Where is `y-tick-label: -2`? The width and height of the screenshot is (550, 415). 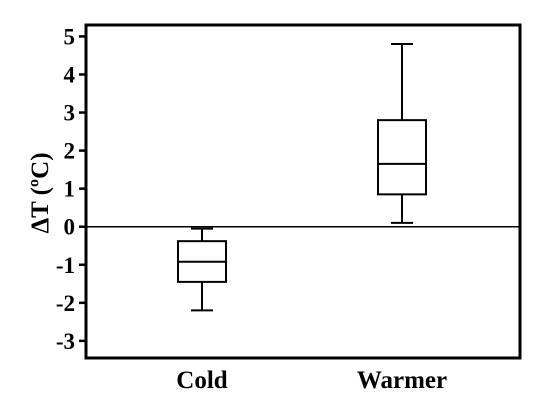
y-tick-label: -2 is located at coordinates (65, 303).